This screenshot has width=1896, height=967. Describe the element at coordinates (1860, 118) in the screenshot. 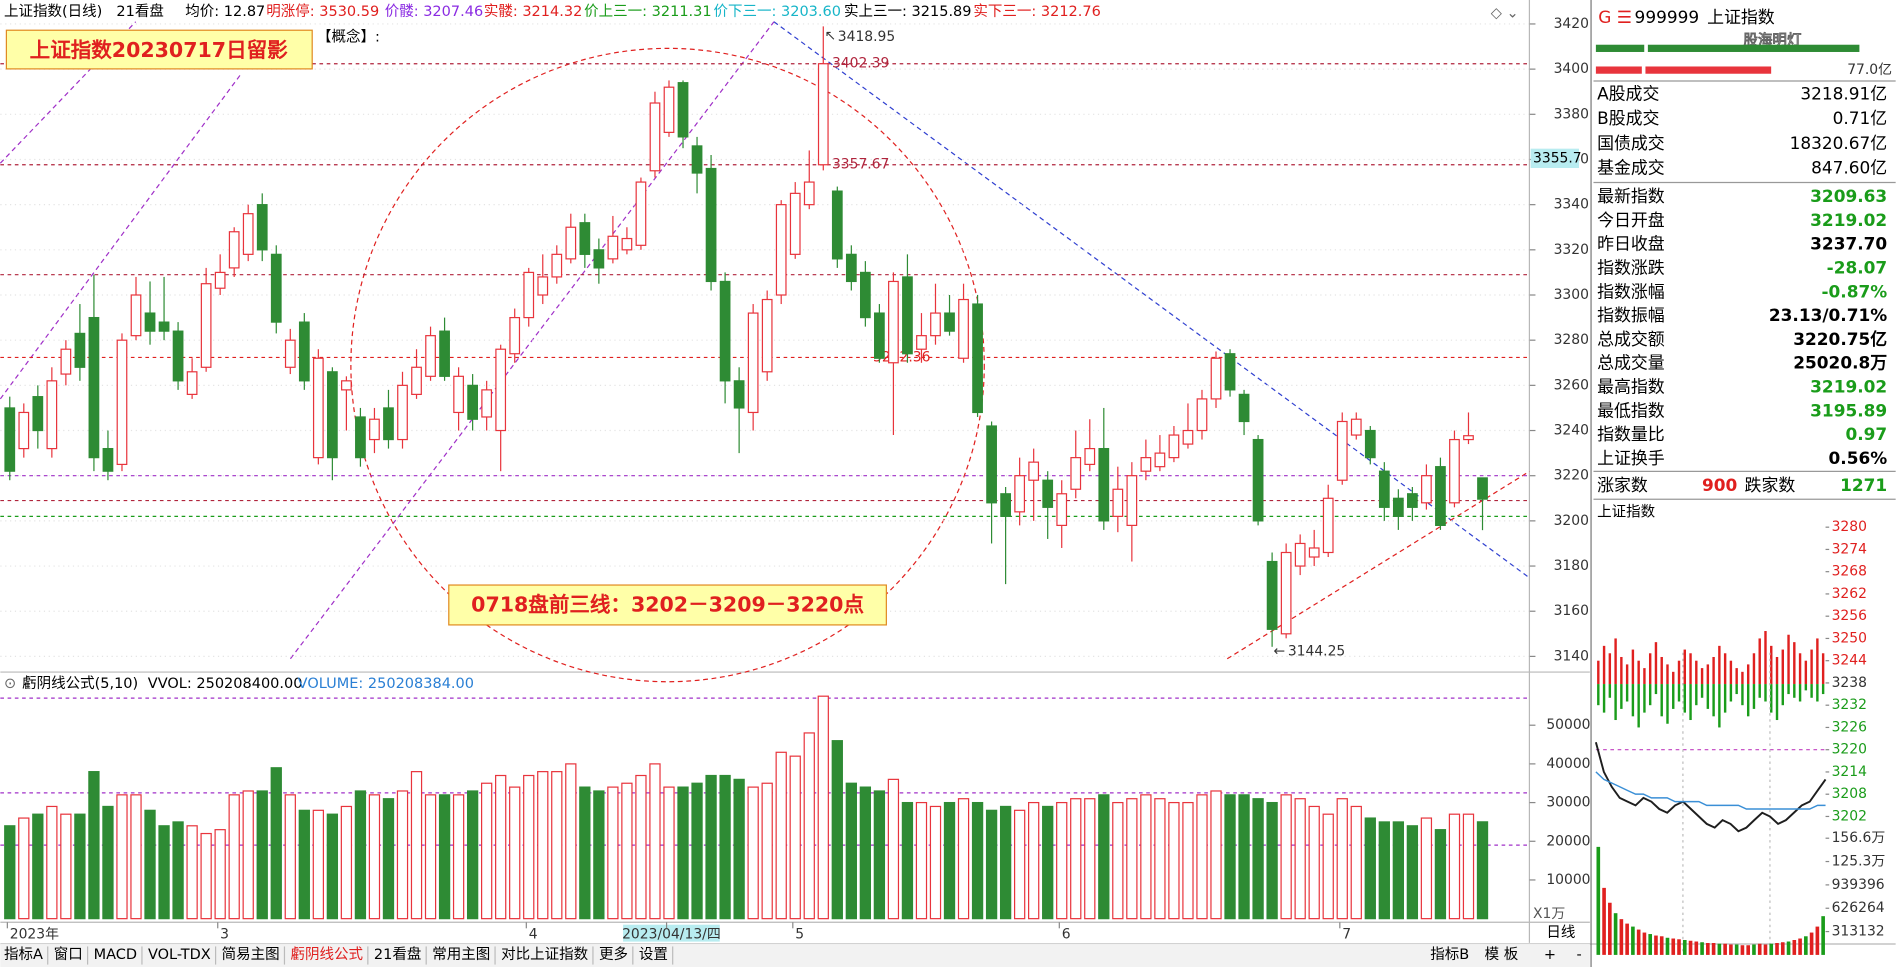

I see `row-value: 0.71亿` at that location.